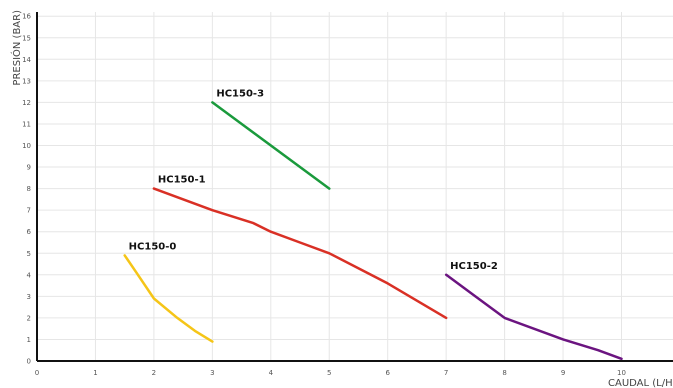 This screenshot has height=388, width=673. I want to click on x-tick-label: 2, so click(154, 373).